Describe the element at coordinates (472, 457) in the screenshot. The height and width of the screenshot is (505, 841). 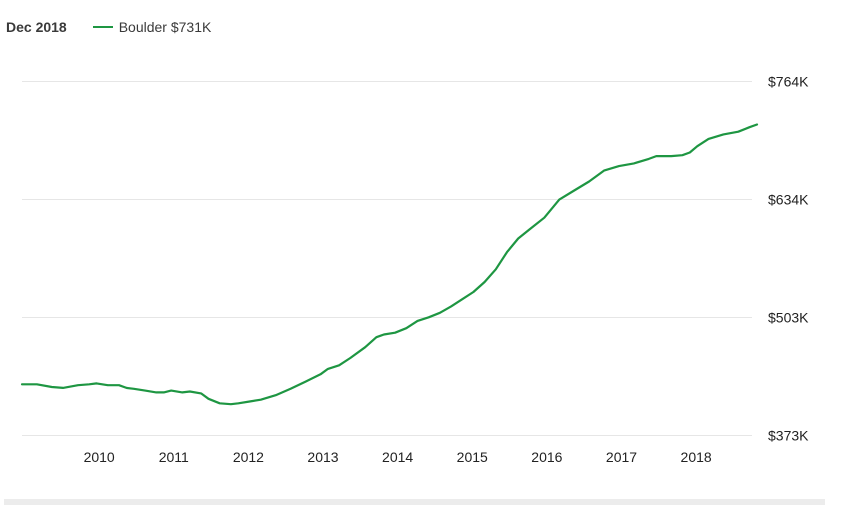
I see `x-tick-label: 2015` at that location.